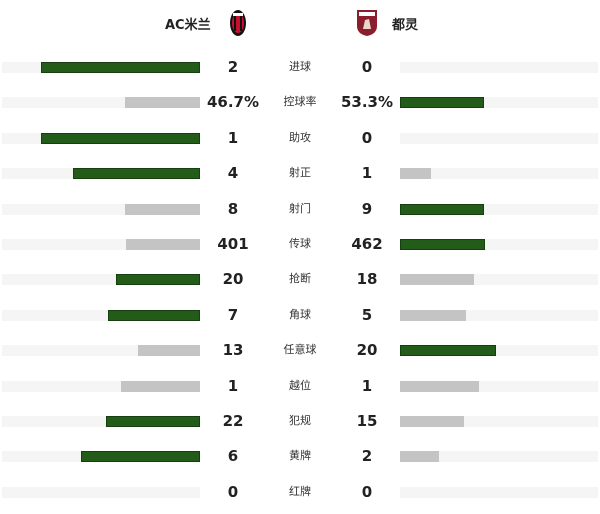  I want to click on stat-row: 46.7% 控球率 53.3%, so click(300, 102).